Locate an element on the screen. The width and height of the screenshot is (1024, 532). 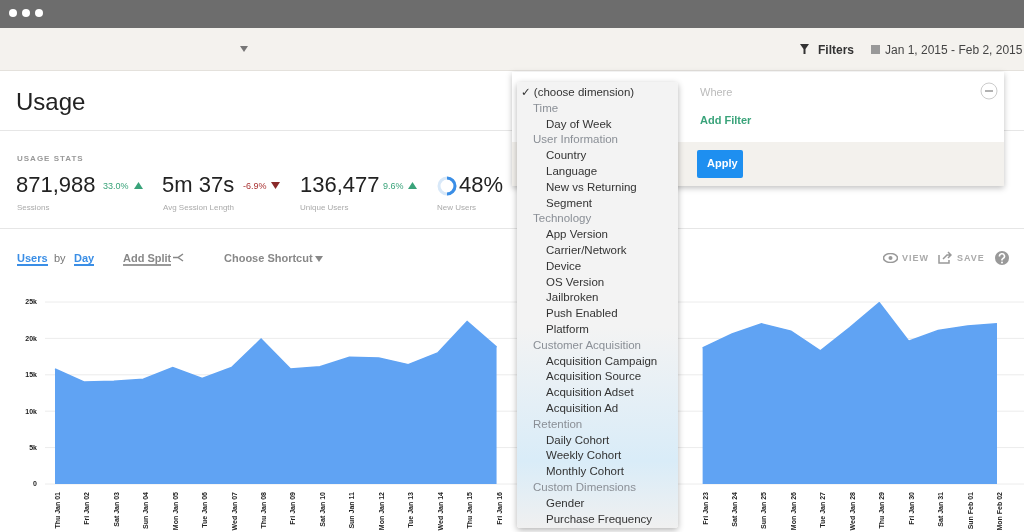
text: Purchase Frequency is located at coordinates (599, 518).